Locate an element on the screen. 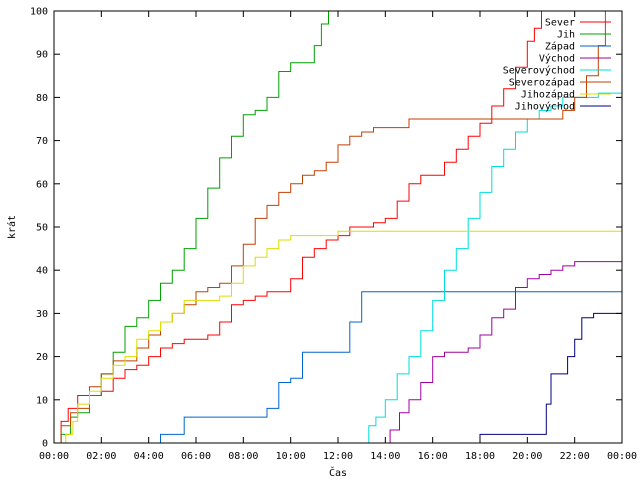 This screenshot has width=640, height=480. x-tick-label: 20:00 is located at coordinates (527, 456).